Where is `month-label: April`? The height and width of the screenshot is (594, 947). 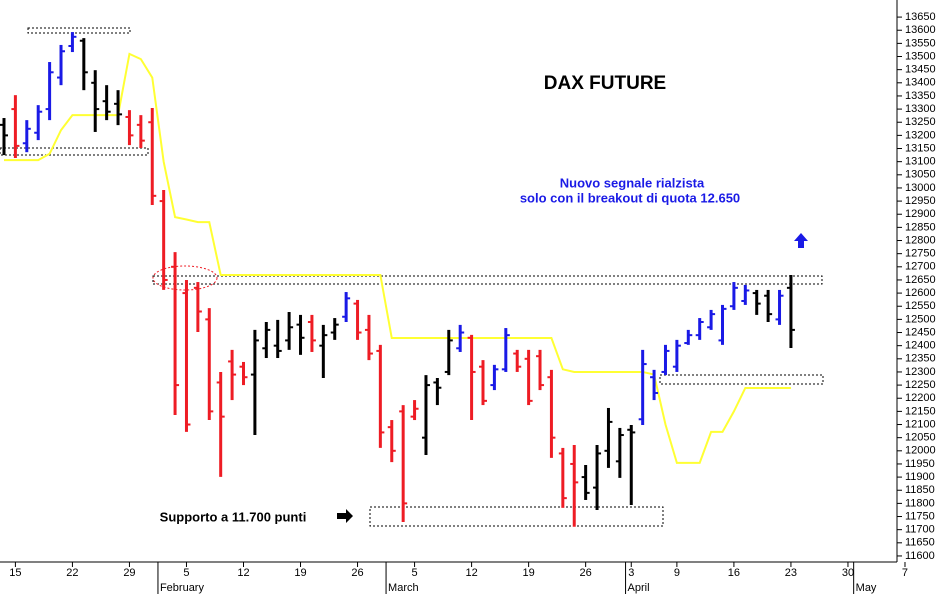
month-label: April is located at coordinates (639, 588).